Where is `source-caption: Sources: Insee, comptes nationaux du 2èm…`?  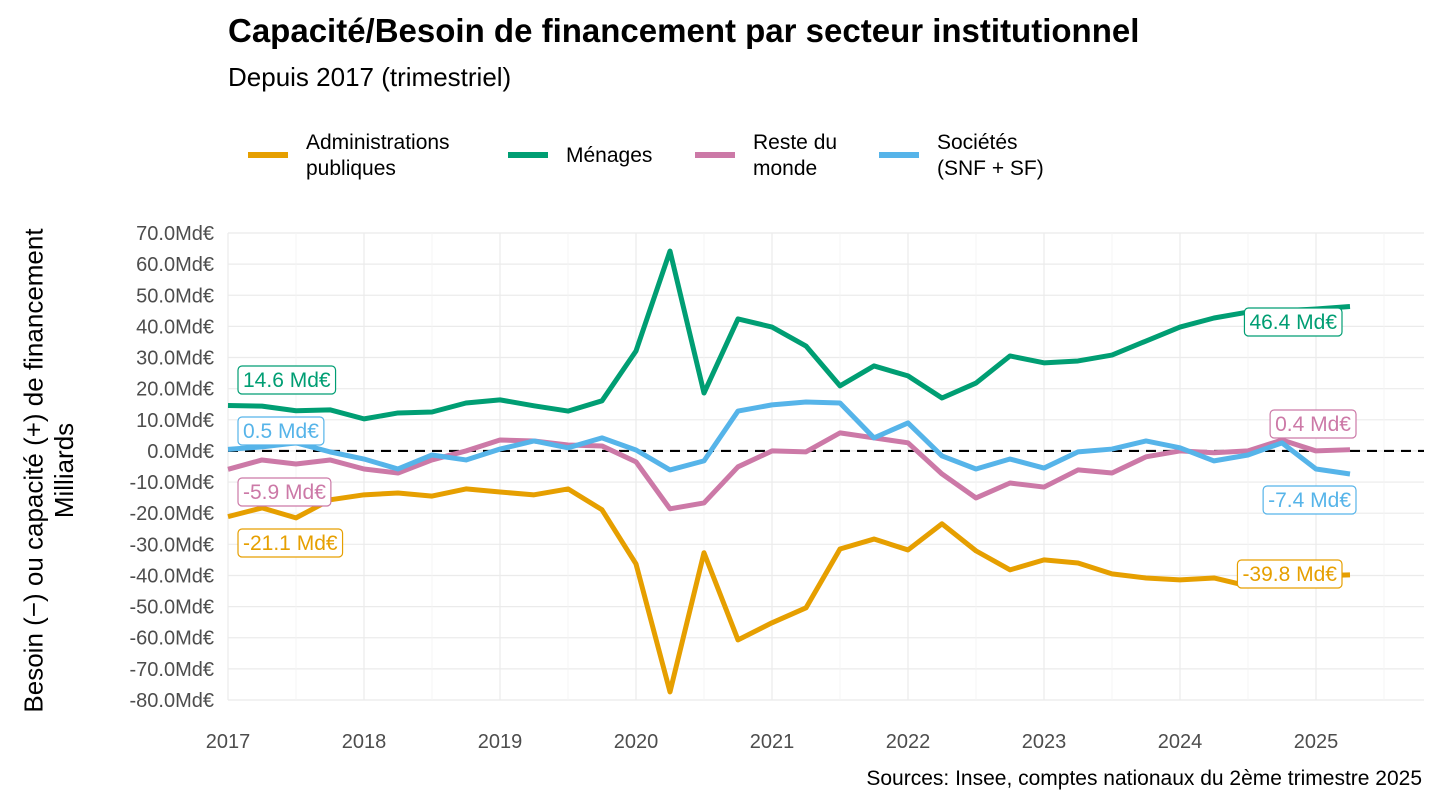 source-caption: Sources: Insee, comptes nationaux du 2èm… is located at coordinates (1144, 778).